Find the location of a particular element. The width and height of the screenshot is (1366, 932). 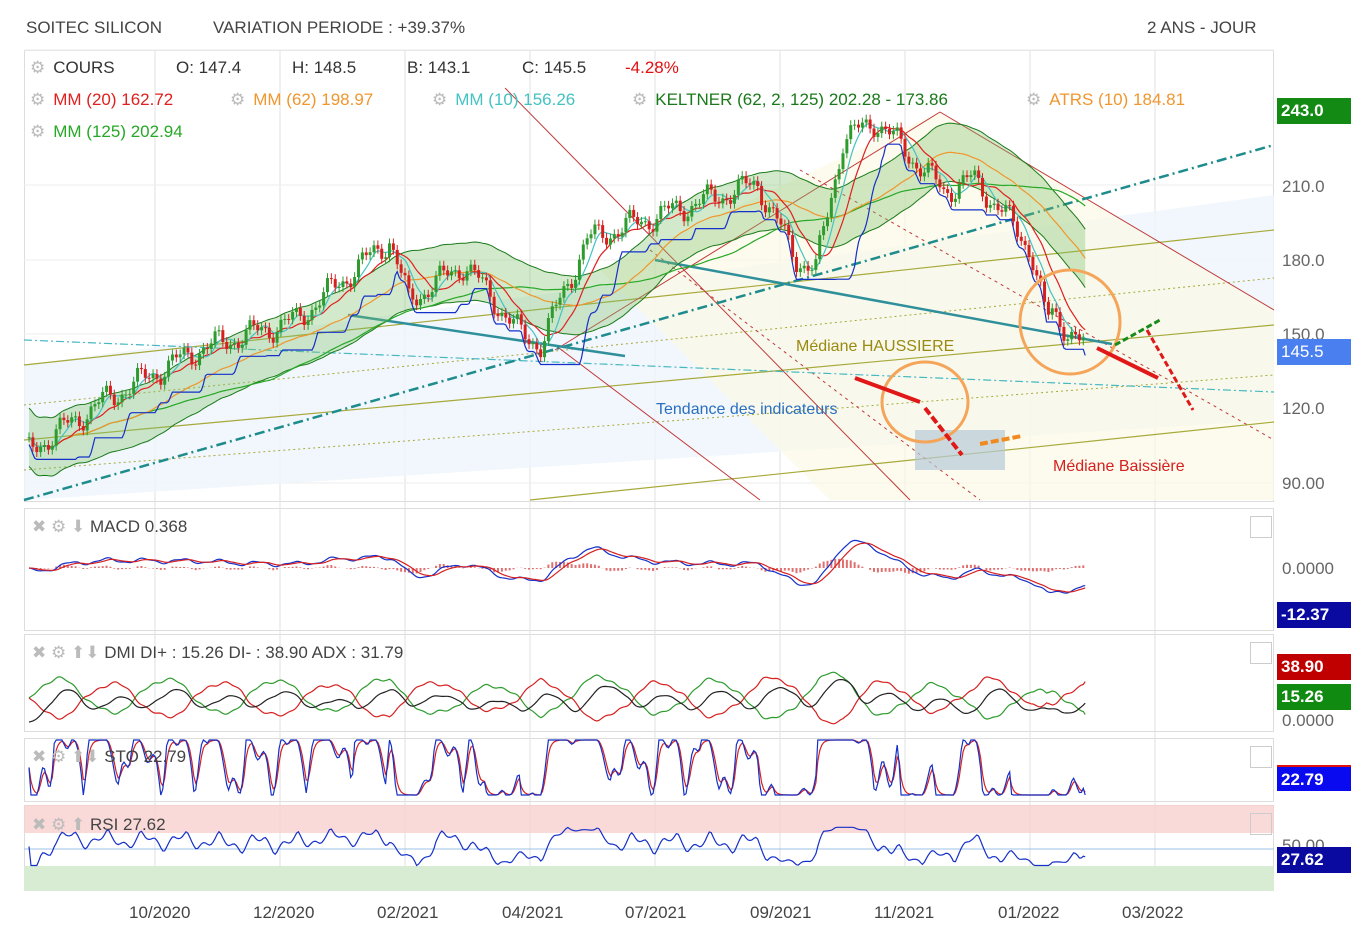

rsi-oversold-zone is located at coordinates (649, 878).